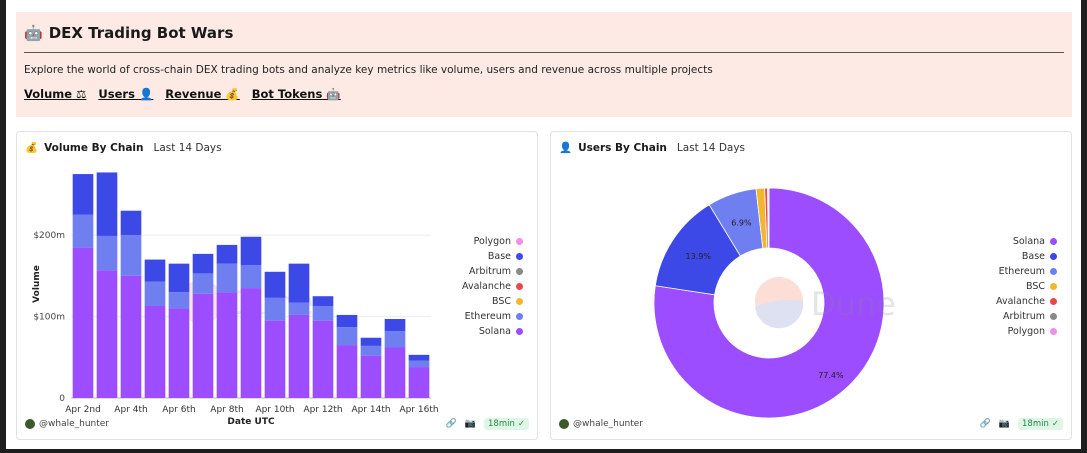 This screenshot has height=453, width=1087. I want to click on volume-legend-item: BSC, so click(483, 301).